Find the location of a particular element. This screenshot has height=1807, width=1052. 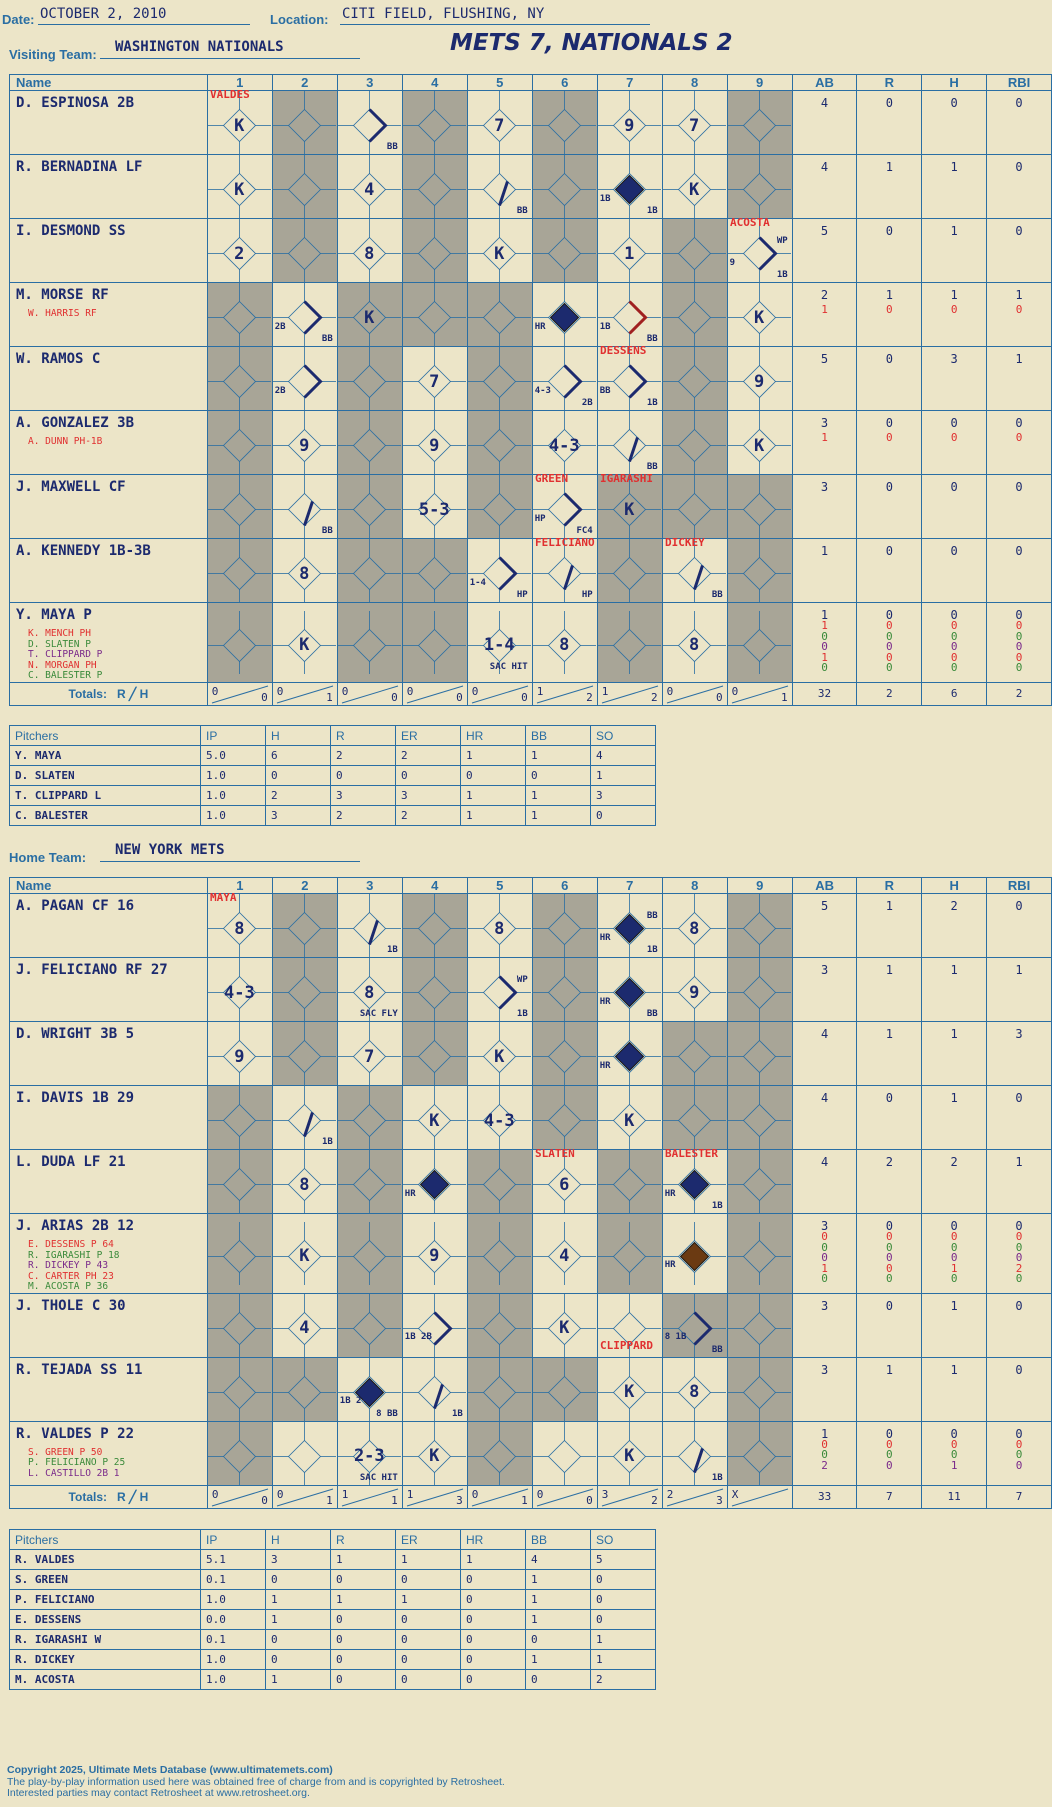

pitcher-stat: 3 is located at coordinates (623, 795).